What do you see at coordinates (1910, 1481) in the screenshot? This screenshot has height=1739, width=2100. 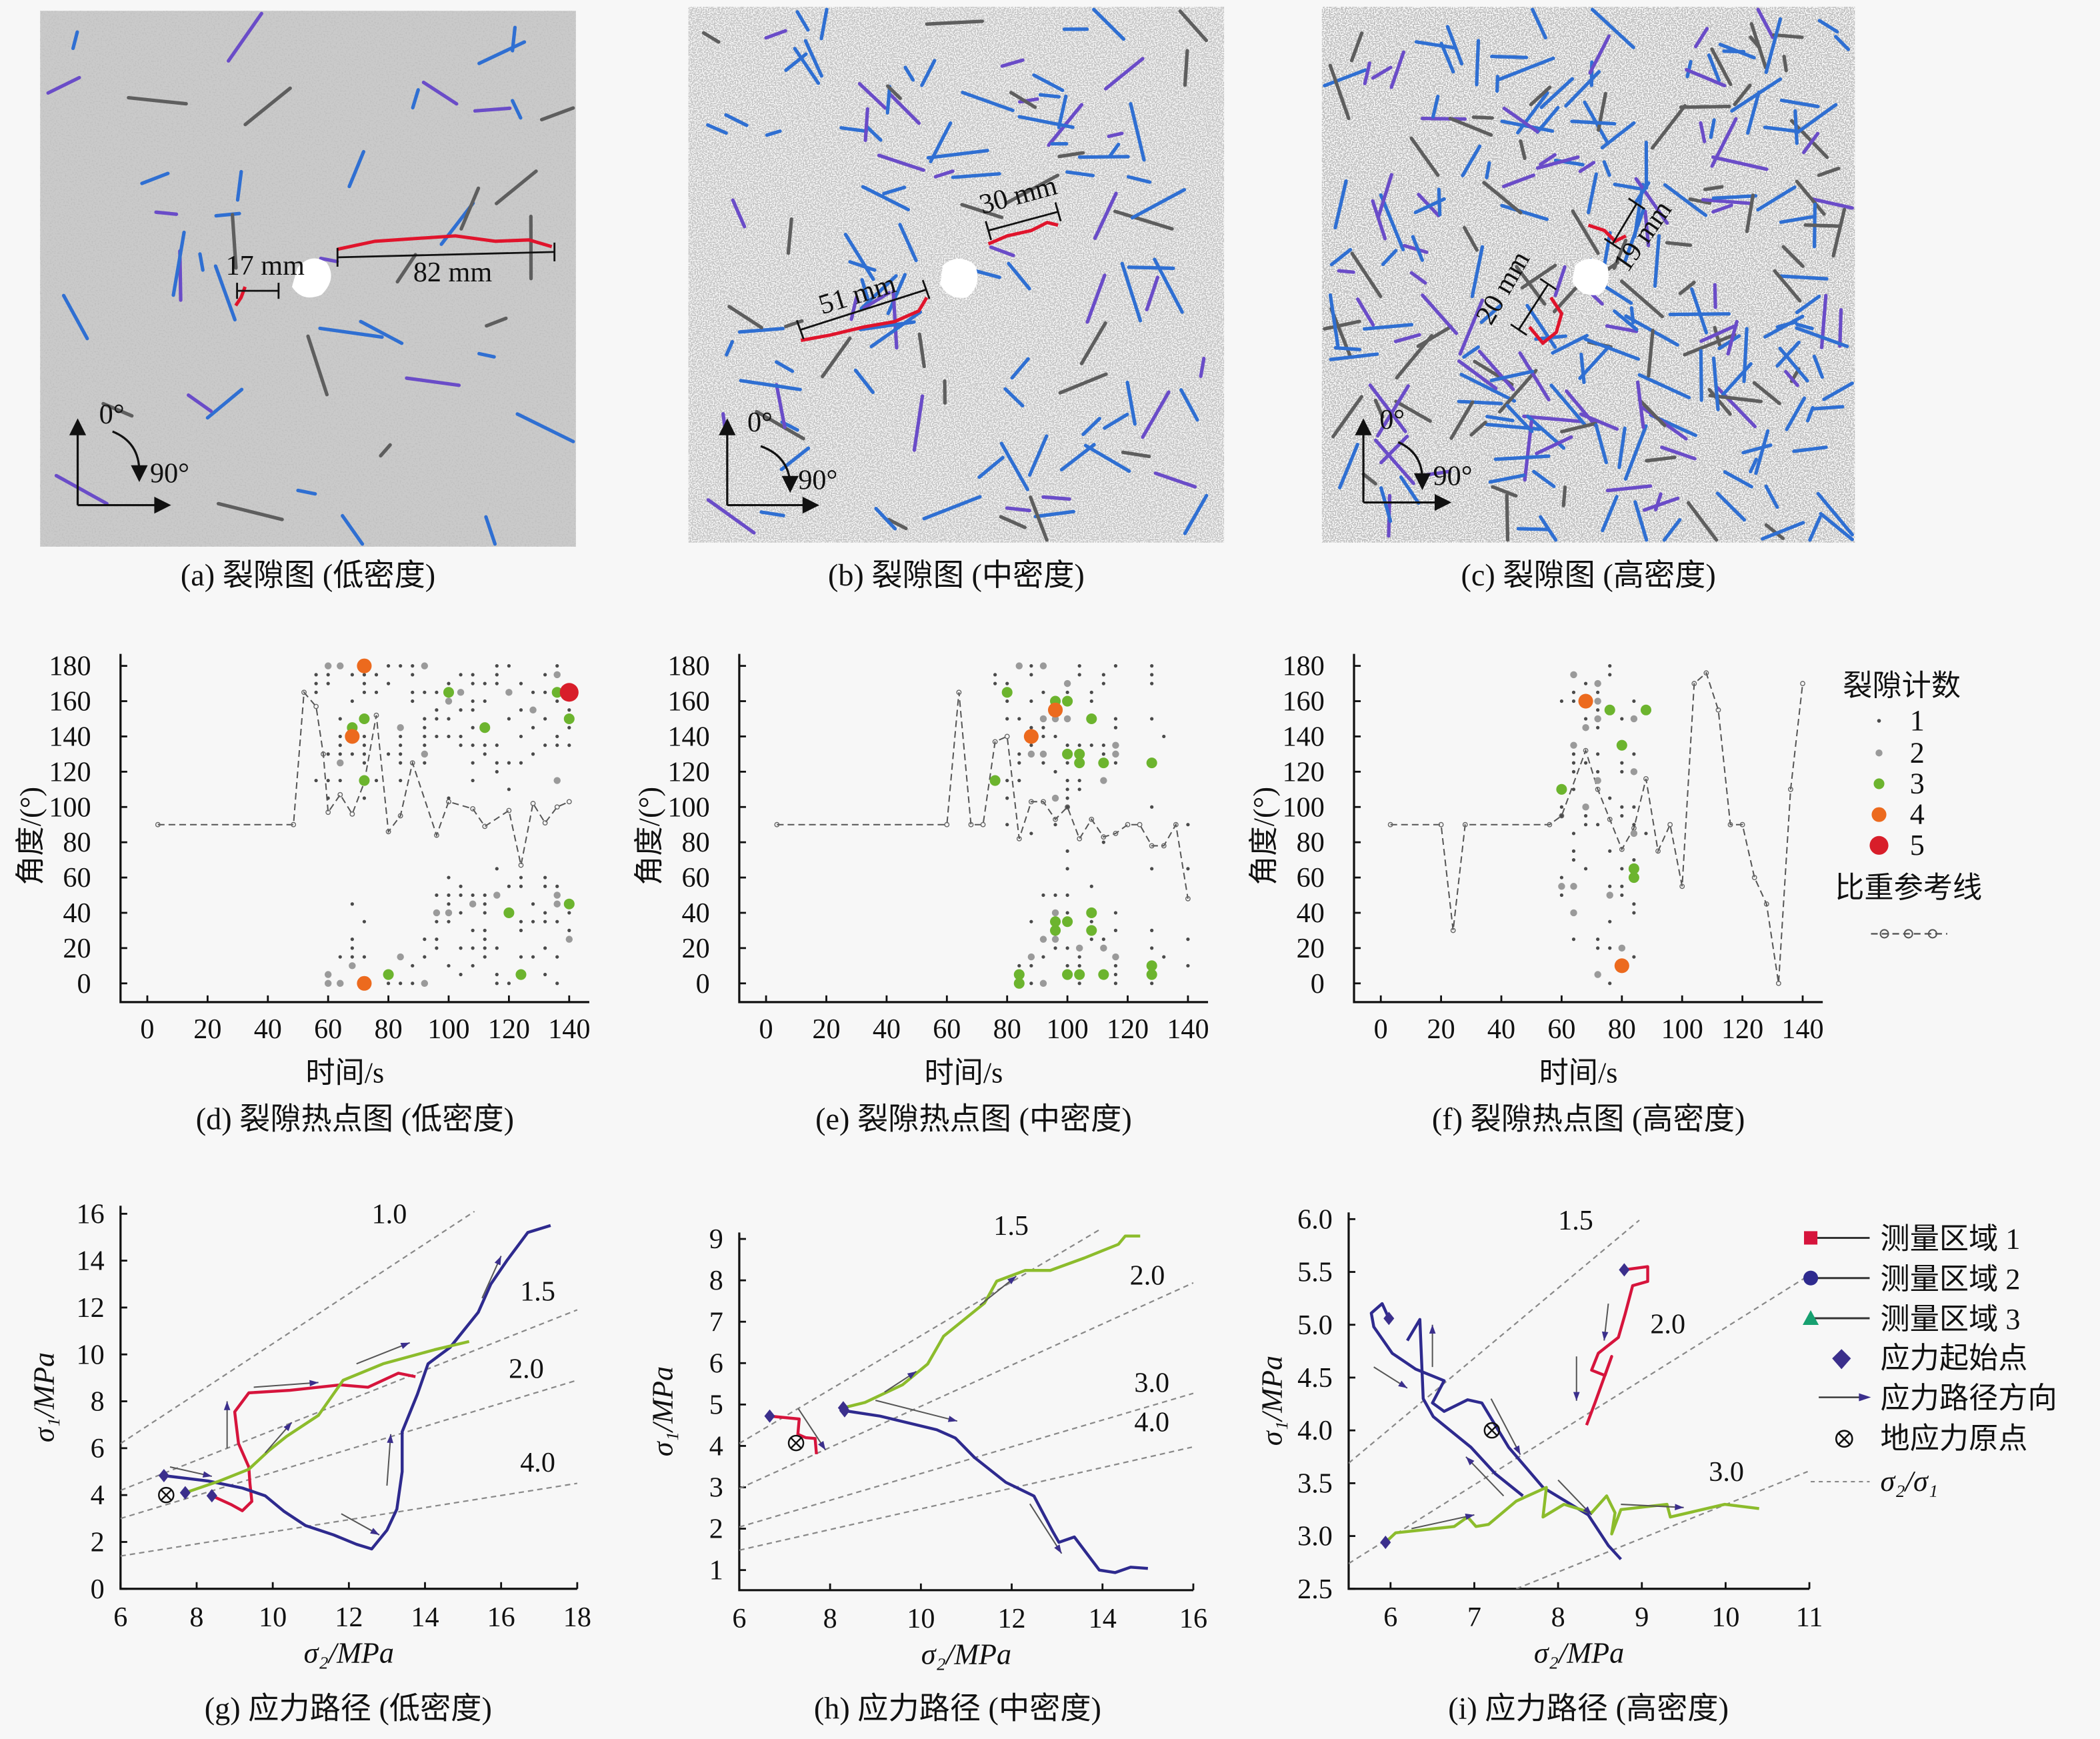 I see `legend-label: σ₂/σ₁` at bounding box center [1910, 1481].